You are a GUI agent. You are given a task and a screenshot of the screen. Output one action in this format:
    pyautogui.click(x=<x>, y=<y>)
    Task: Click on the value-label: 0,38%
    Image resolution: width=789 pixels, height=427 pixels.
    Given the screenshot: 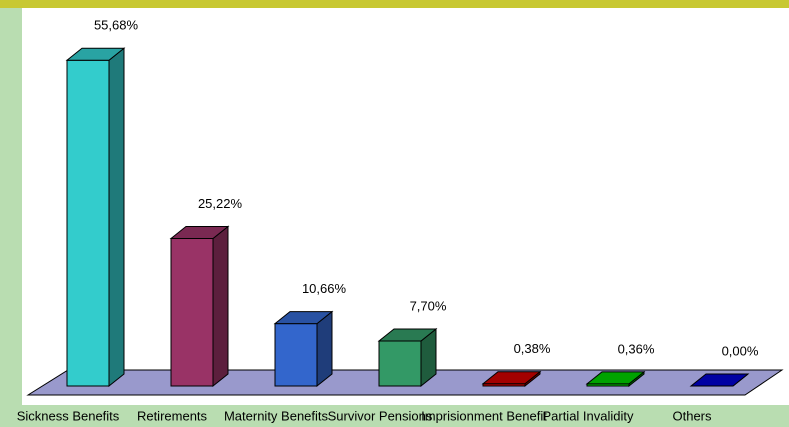 What is the action you would take?
    pyautogui.click(x=532, y=348)
    